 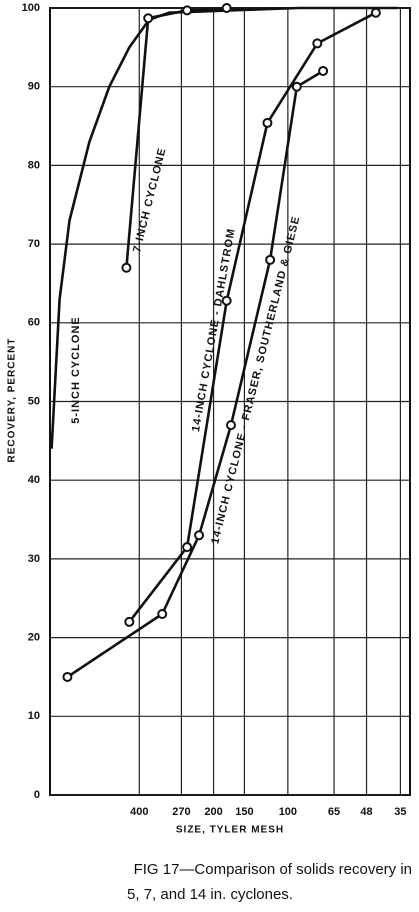 What do you see at coordinates (34, 244) in the screenshot?
I see `y-tick-label: 70` at bounding box center [34, 244].